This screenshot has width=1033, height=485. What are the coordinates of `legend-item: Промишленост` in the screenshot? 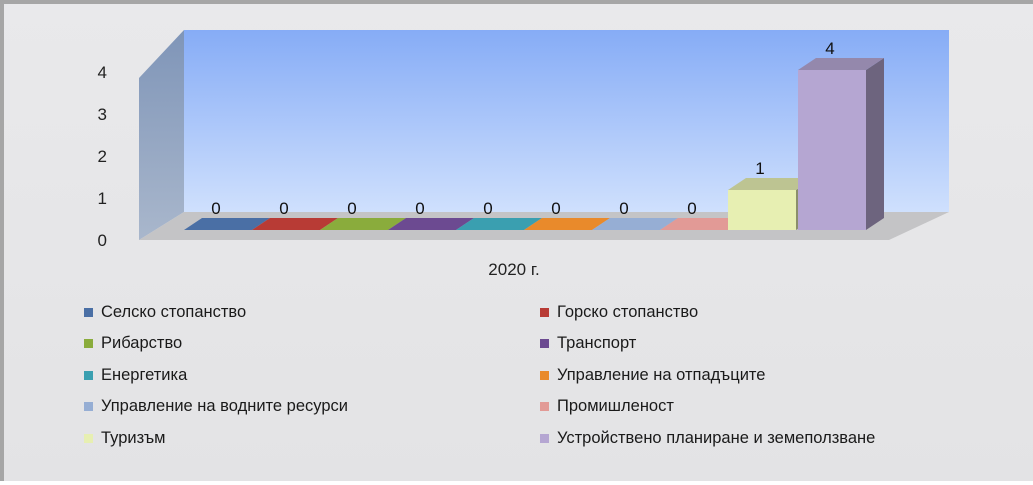 It's located at (607, 407).